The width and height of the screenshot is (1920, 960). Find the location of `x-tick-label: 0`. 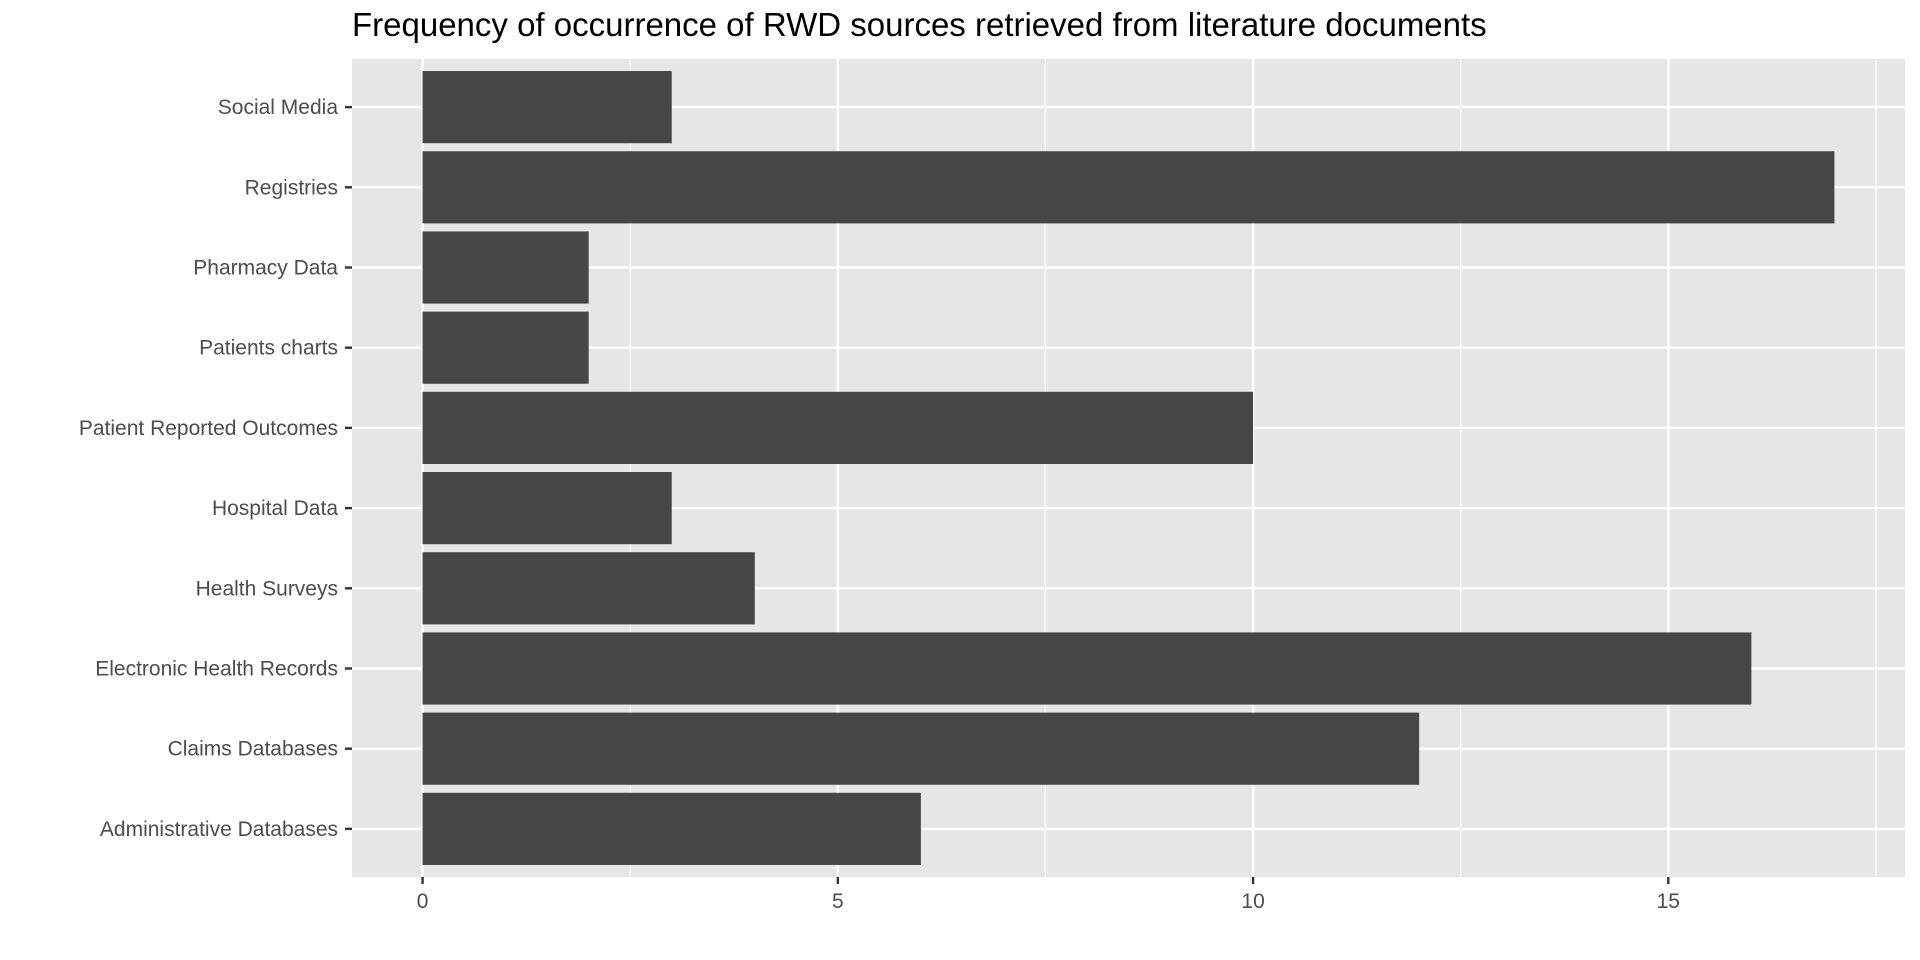

x-tick-label: 0 is located at coordinates (423, 901).